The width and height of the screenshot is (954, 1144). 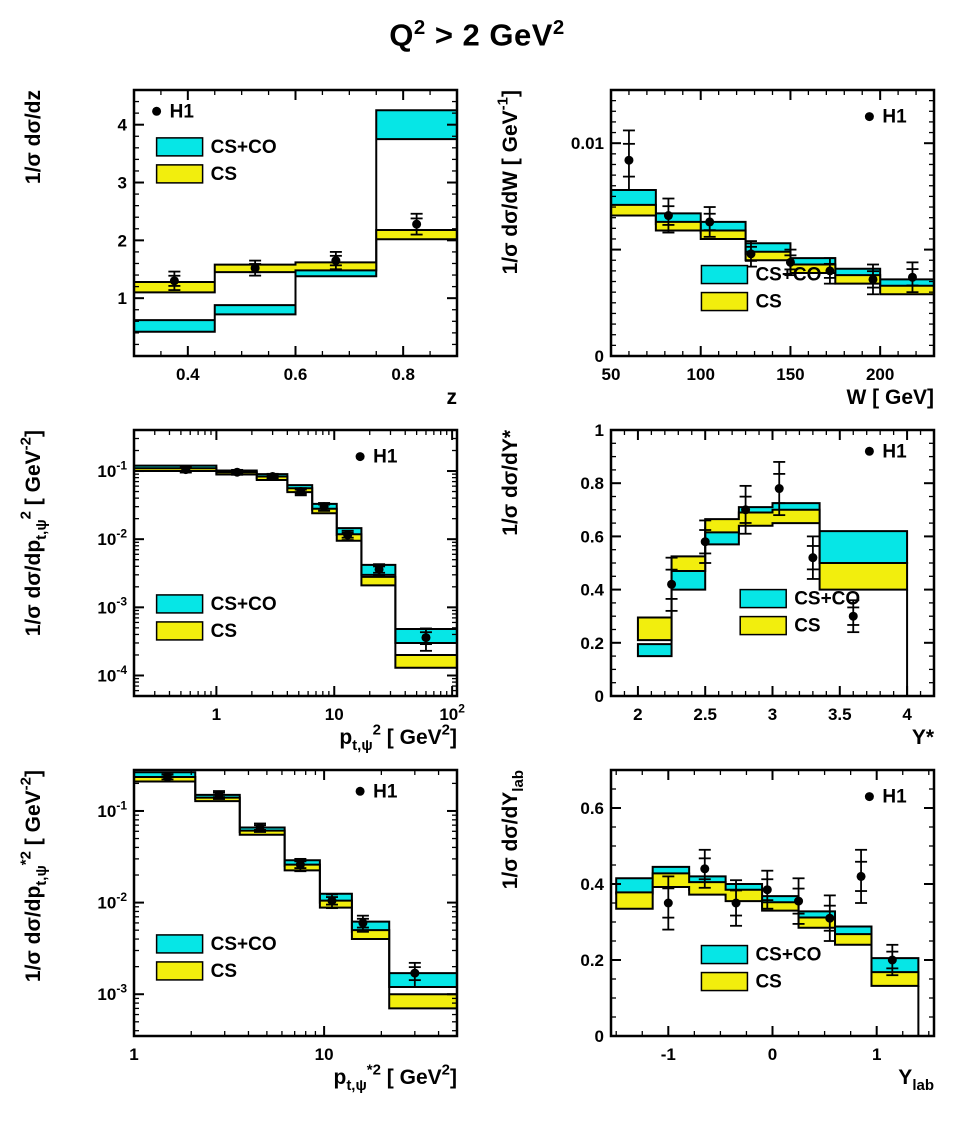 What do you see at coordinates (510, 482) in the screenshot?
I see `y-axis-title: 1/σ dσ/dY*` at bounding box center [510, 482].